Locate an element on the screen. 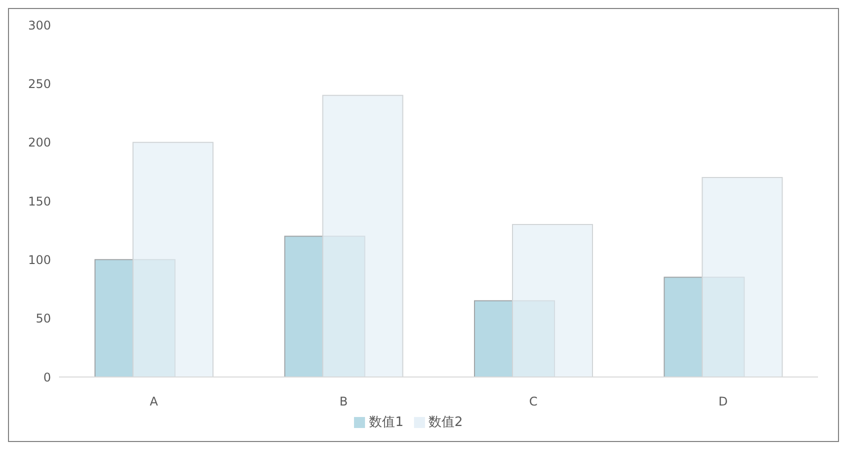  y-tick-label: 300 is located at coordinates (39, 25).